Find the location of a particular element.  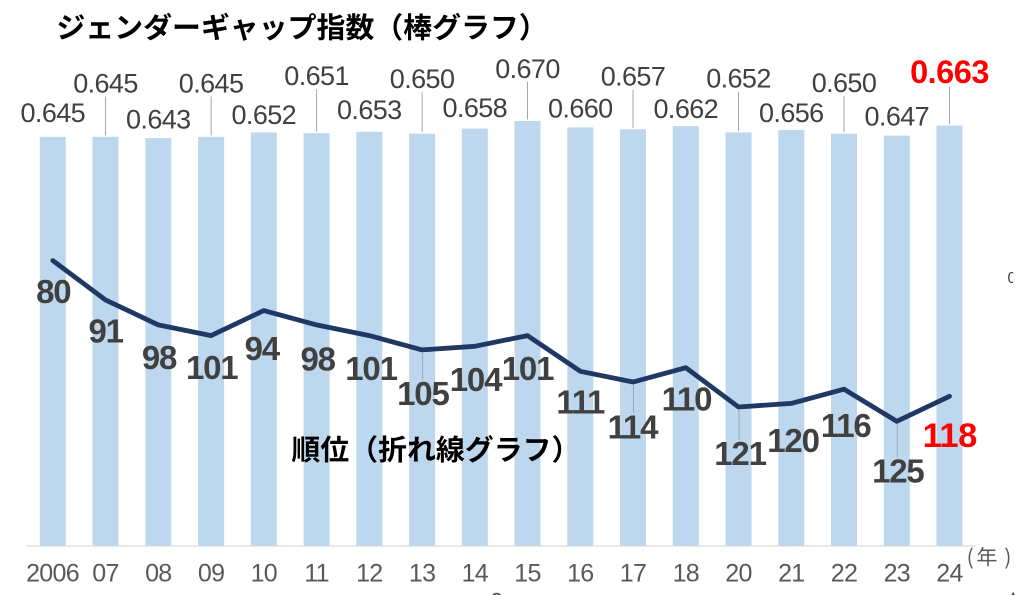

svg-text: 111 is located at coordinates (580, 401).